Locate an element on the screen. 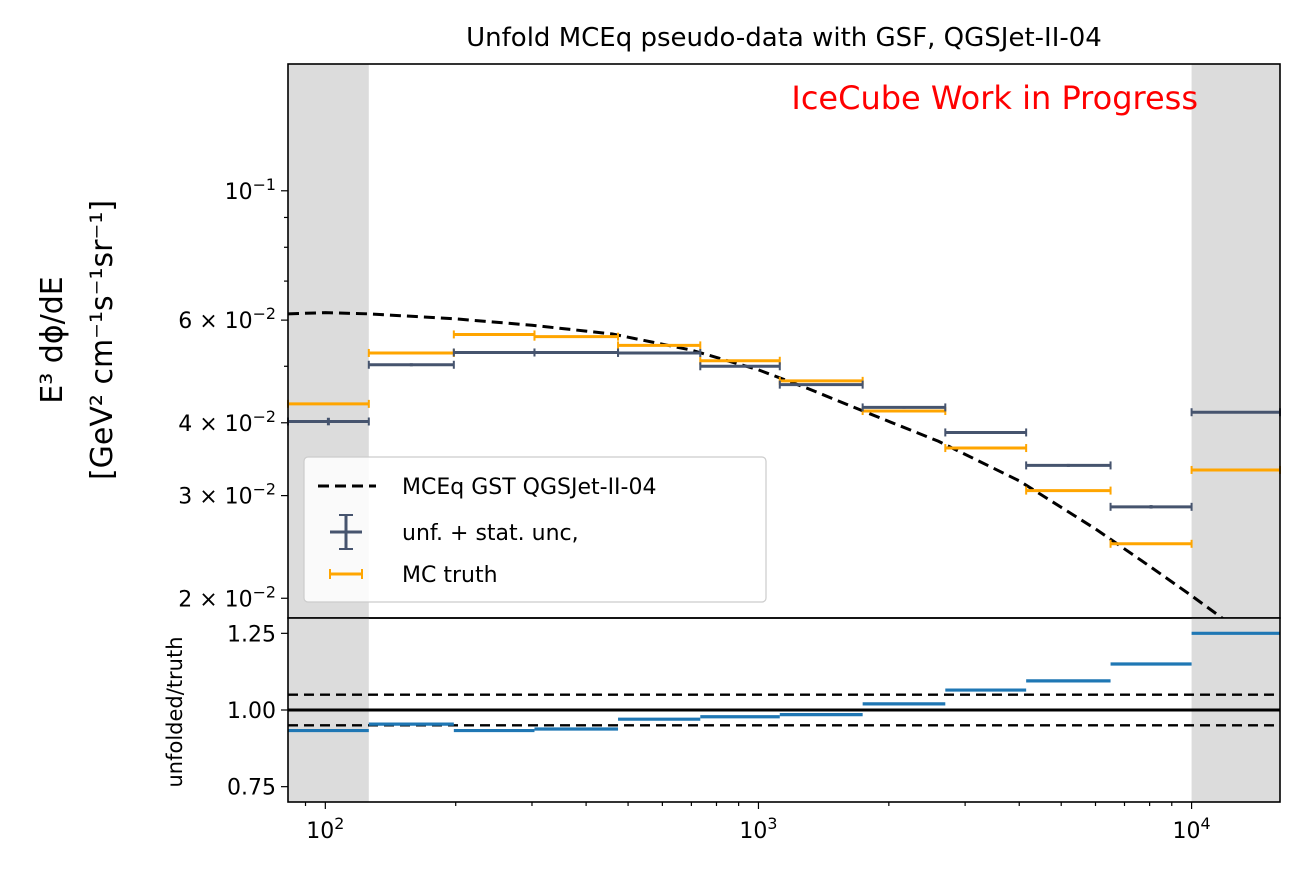  xtick-label-1: 10³ is located at coordinates (758, 829).